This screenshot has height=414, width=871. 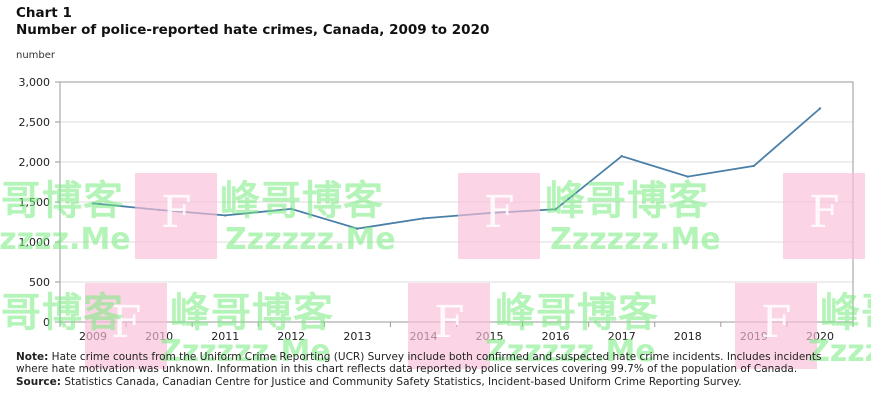 I want to click on chart-number: Chart 1, so click(x=44, y=13).